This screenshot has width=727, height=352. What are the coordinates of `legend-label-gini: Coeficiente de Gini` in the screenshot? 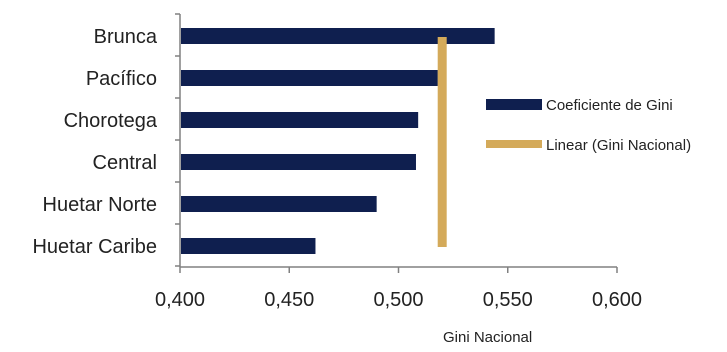 It's located at (609, 105).